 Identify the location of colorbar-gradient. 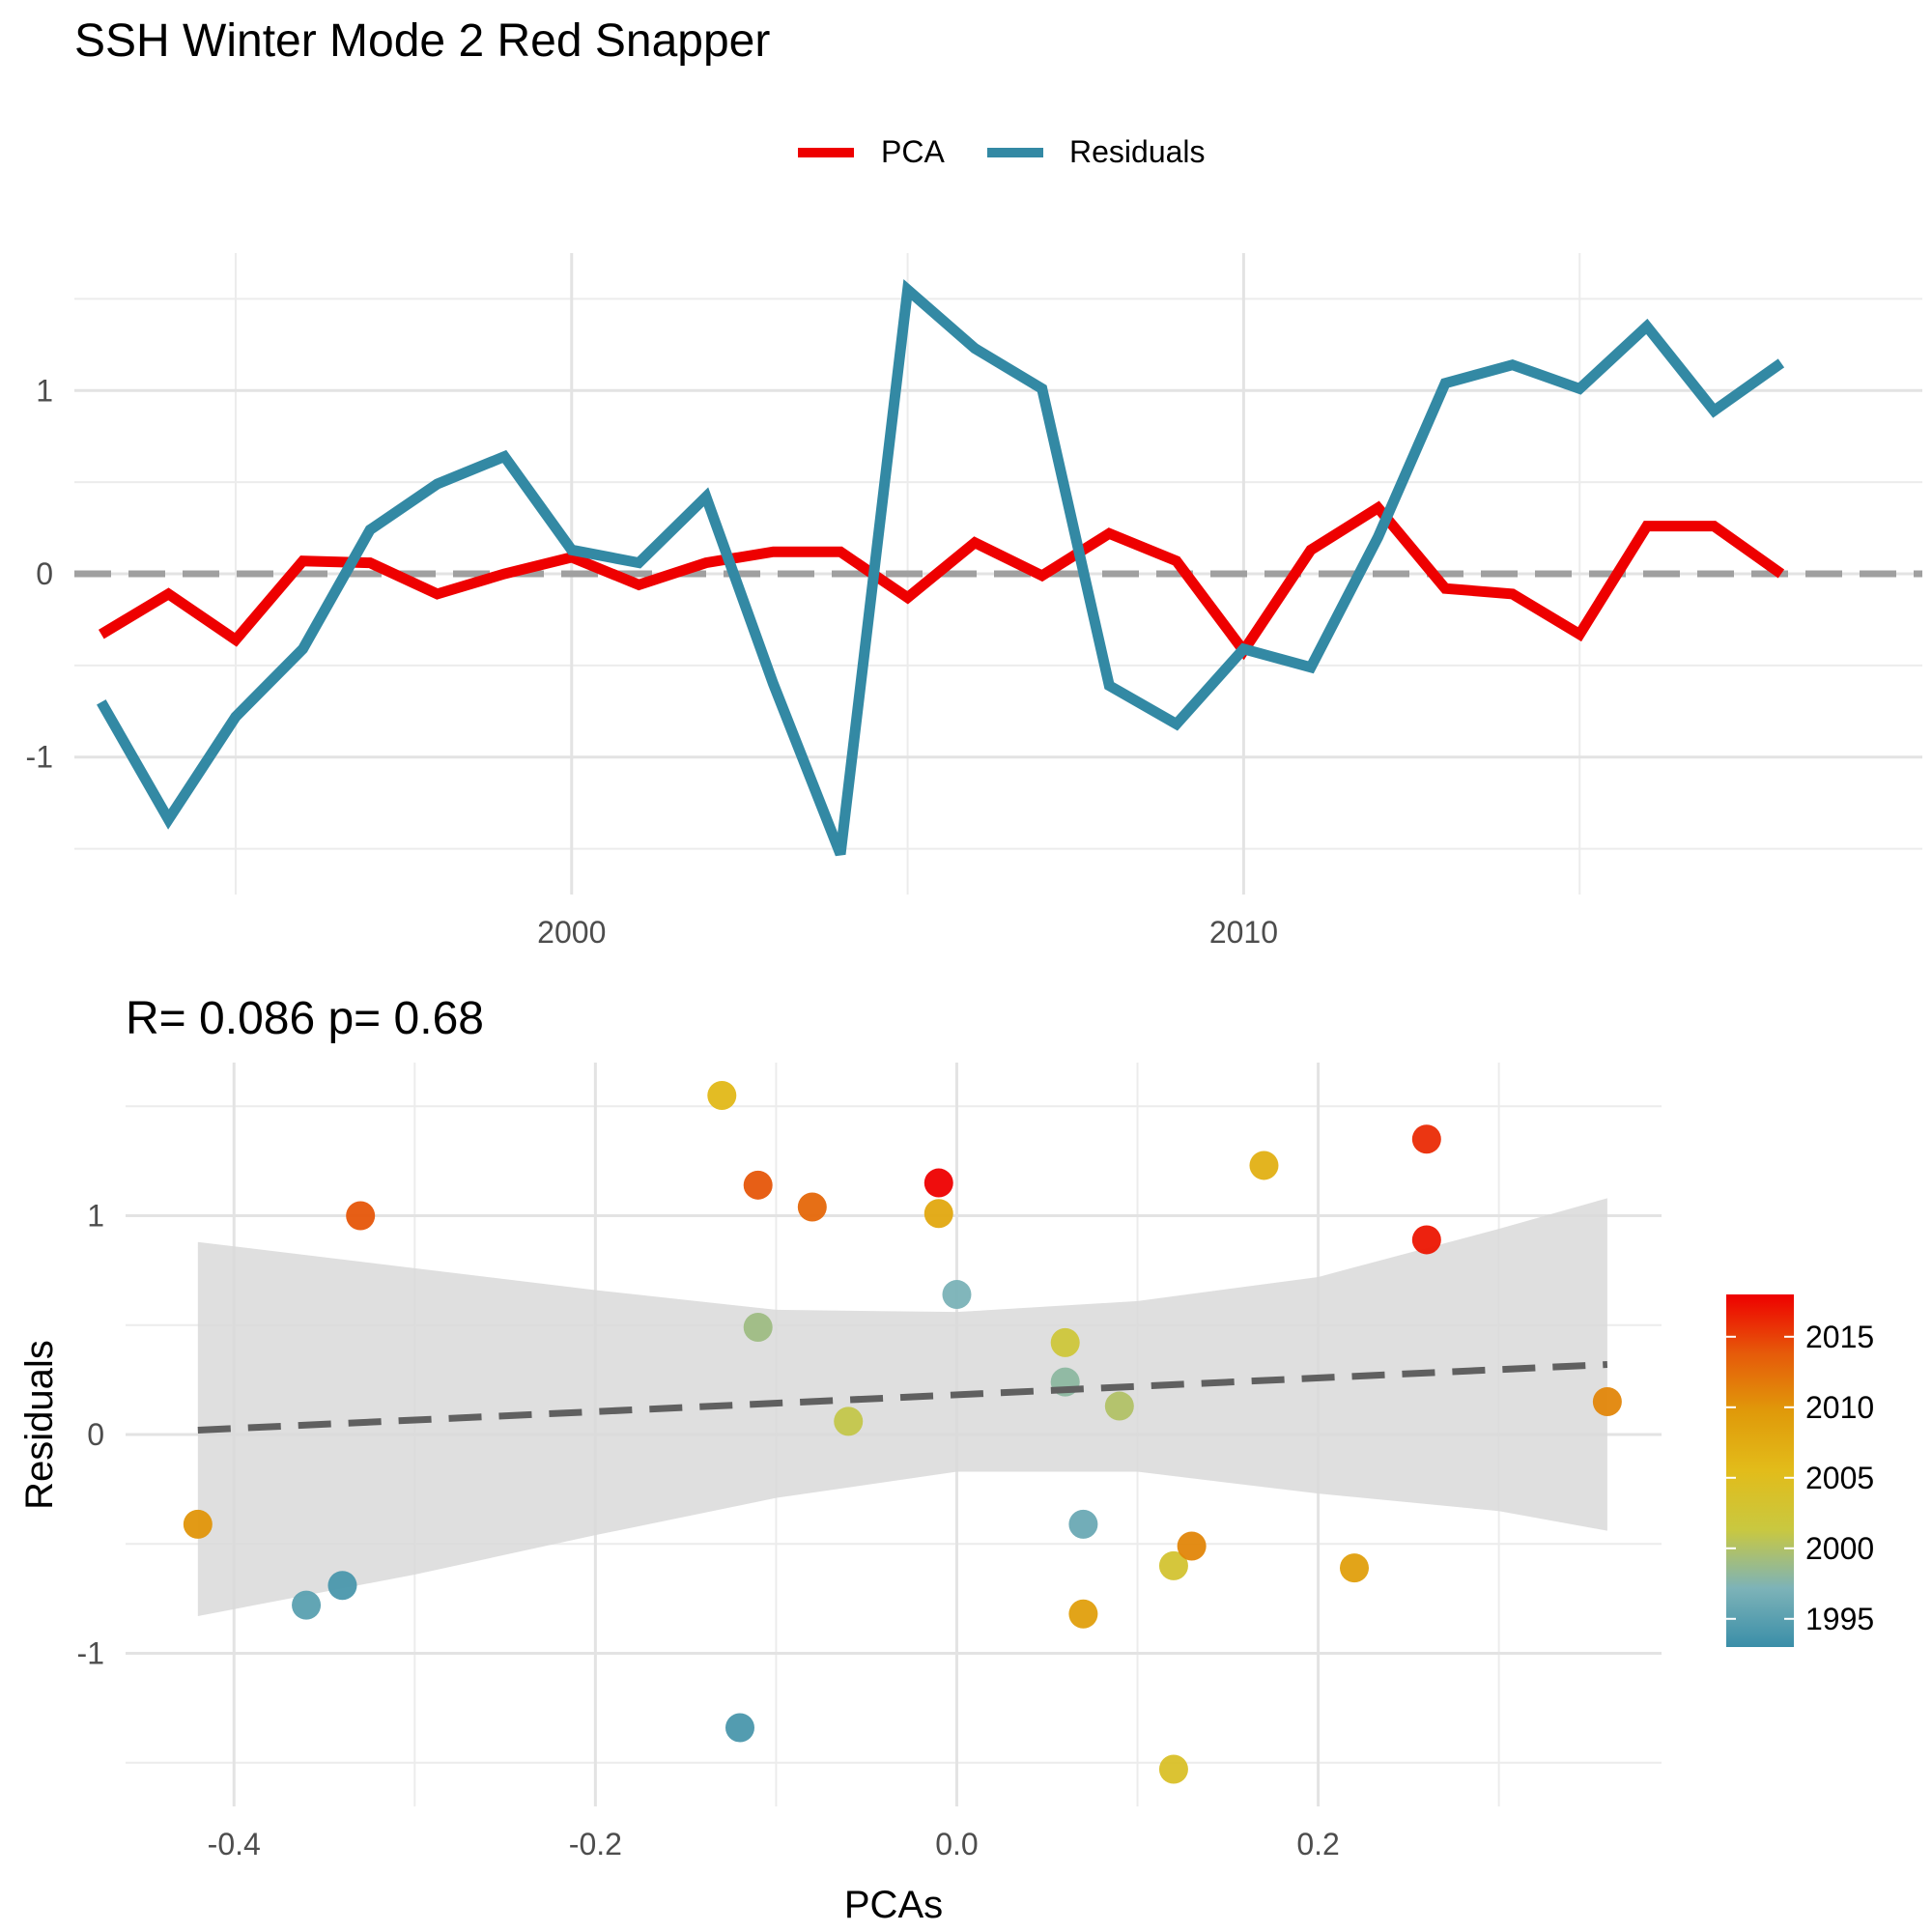
(1760, 1470).